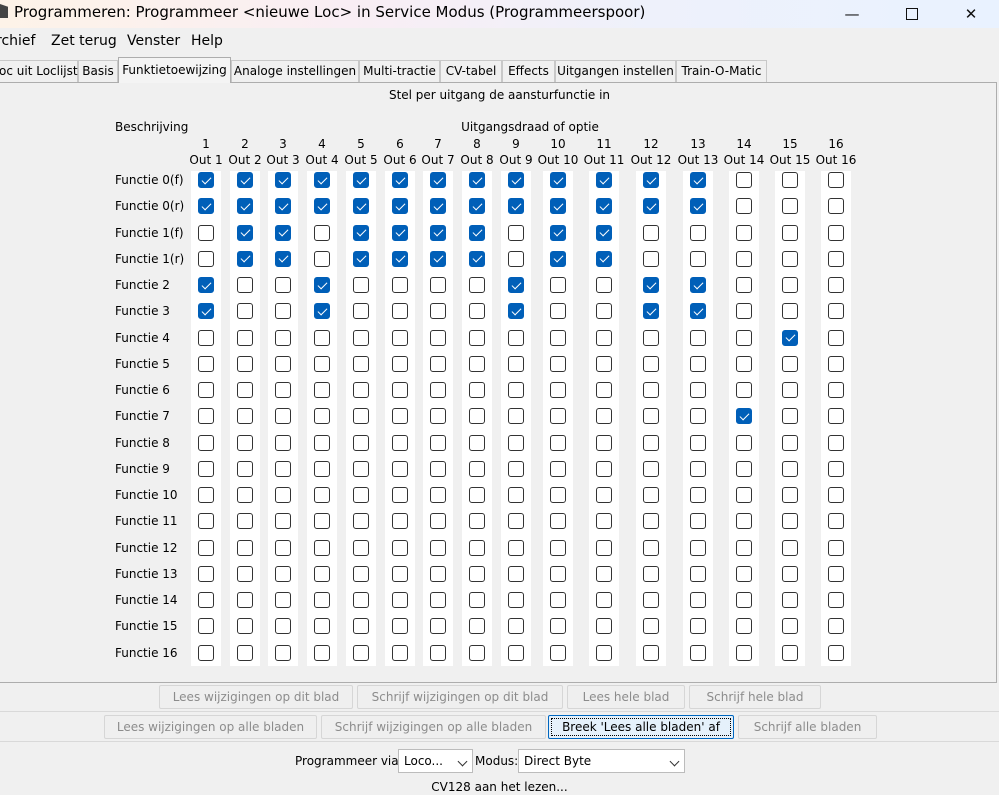 Image resolution: width=999 pixels, height=795 pixels. I want to click on write-changes-all-button: Schrijf wijzigingen op alle bladen, so click(433, 727).